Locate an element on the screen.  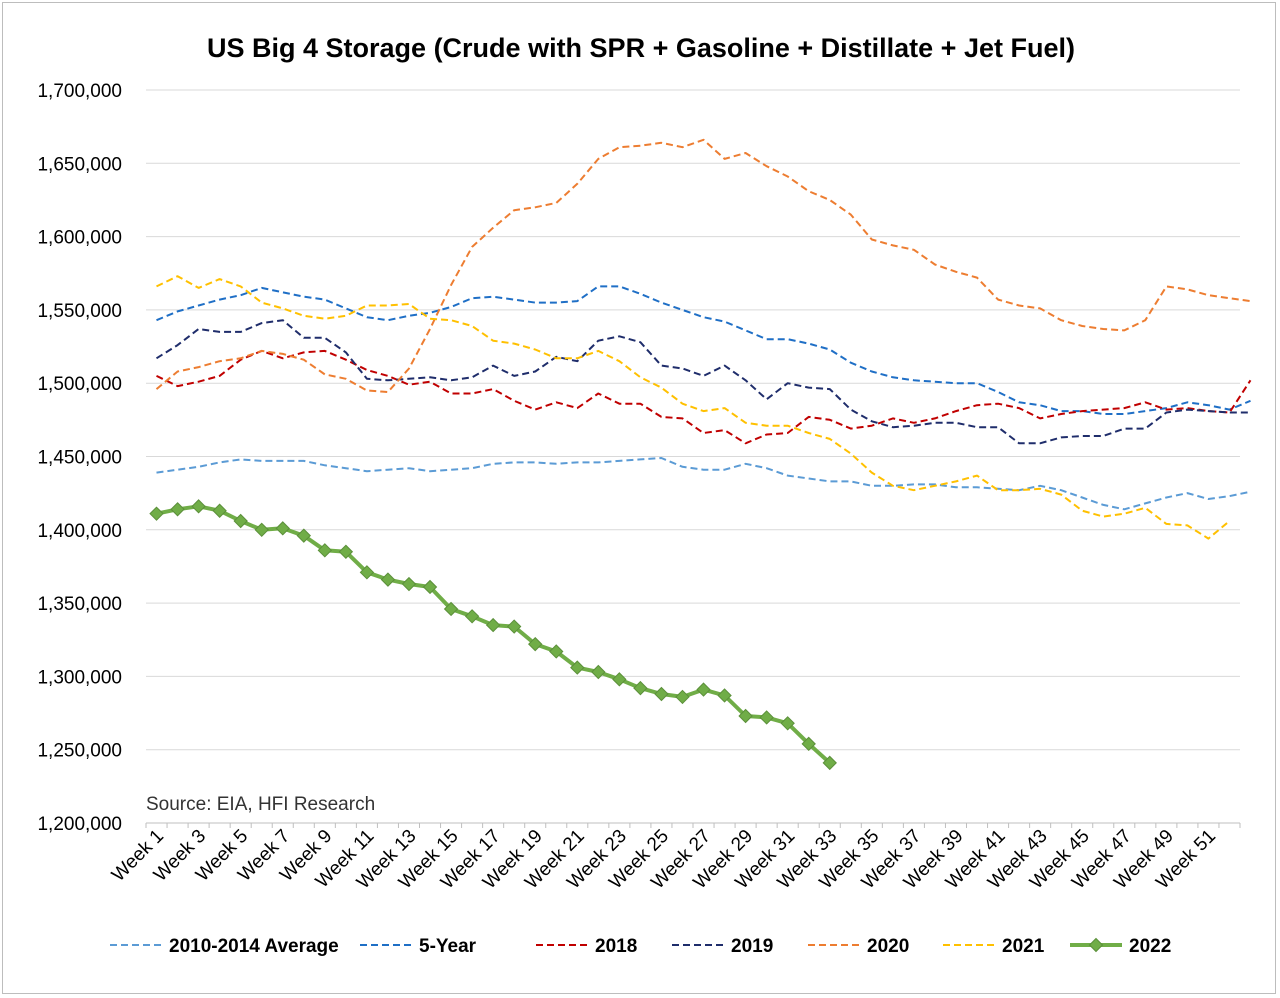
y-tick-label: 1,700,000 is located at coordinates (79, 91).